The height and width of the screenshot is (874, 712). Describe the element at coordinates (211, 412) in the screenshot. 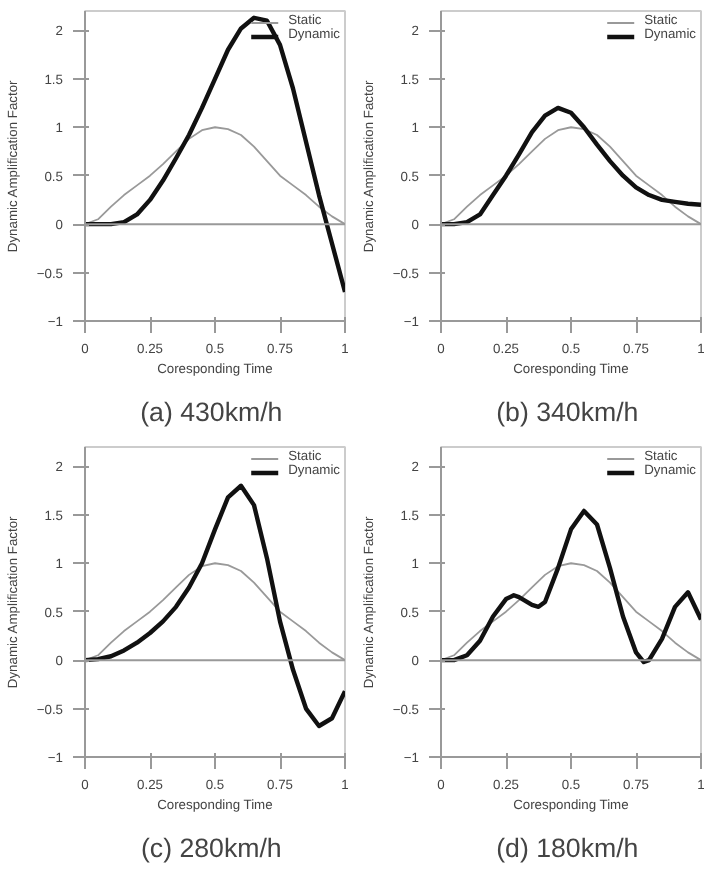

I see `text: (a) 430km/h` at that location.